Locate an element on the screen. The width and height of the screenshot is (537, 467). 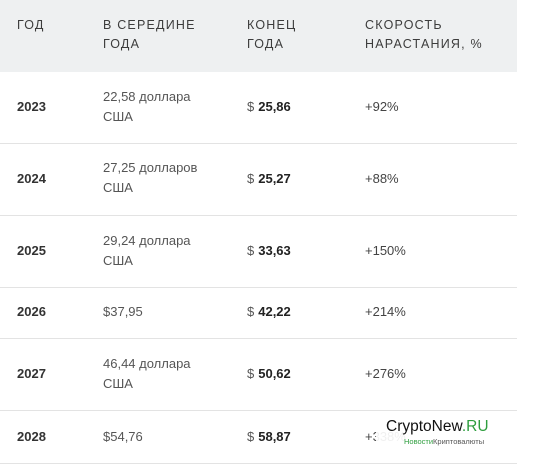
header-growth-rate: СКОРОСТЬ НАРАСТАНИЯ, % is located at coordinates (424, 34).